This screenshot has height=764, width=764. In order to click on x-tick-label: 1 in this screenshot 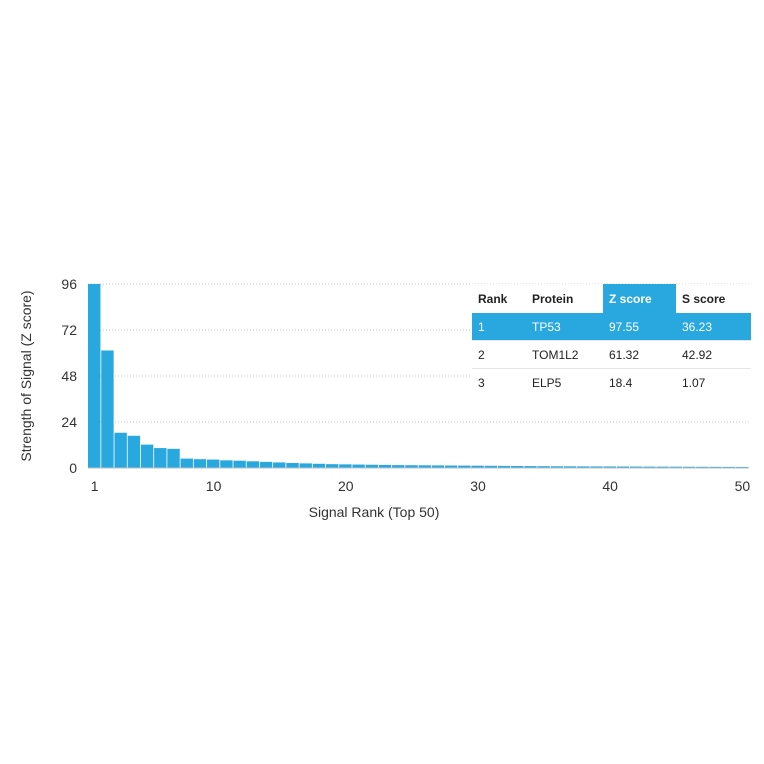, I will do `click(95, 486)`.